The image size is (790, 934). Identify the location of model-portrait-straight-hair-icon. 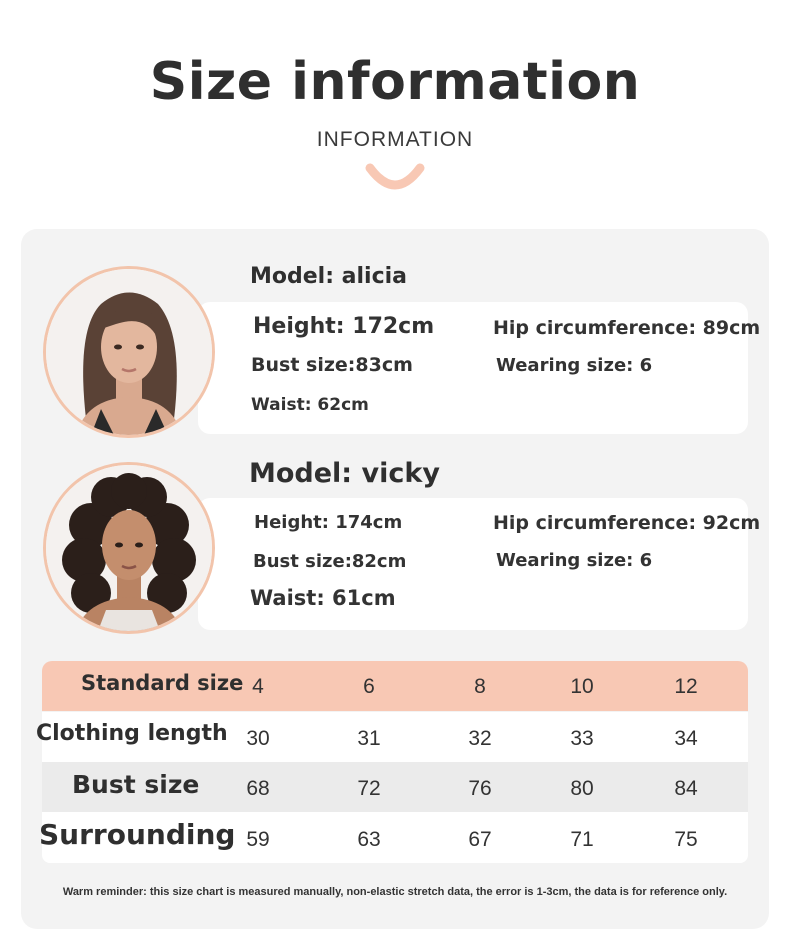
(129, 352).